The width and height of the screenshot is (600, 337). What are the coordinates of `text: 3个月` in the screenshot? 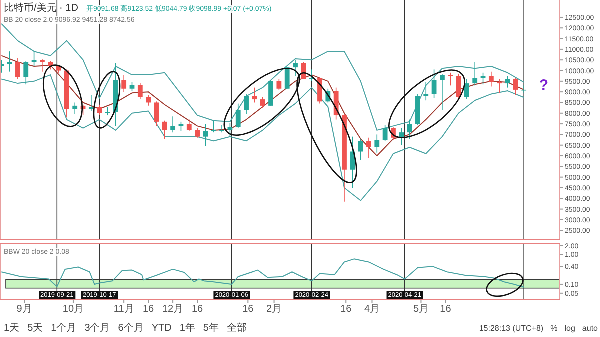 It's located at (97, 328).